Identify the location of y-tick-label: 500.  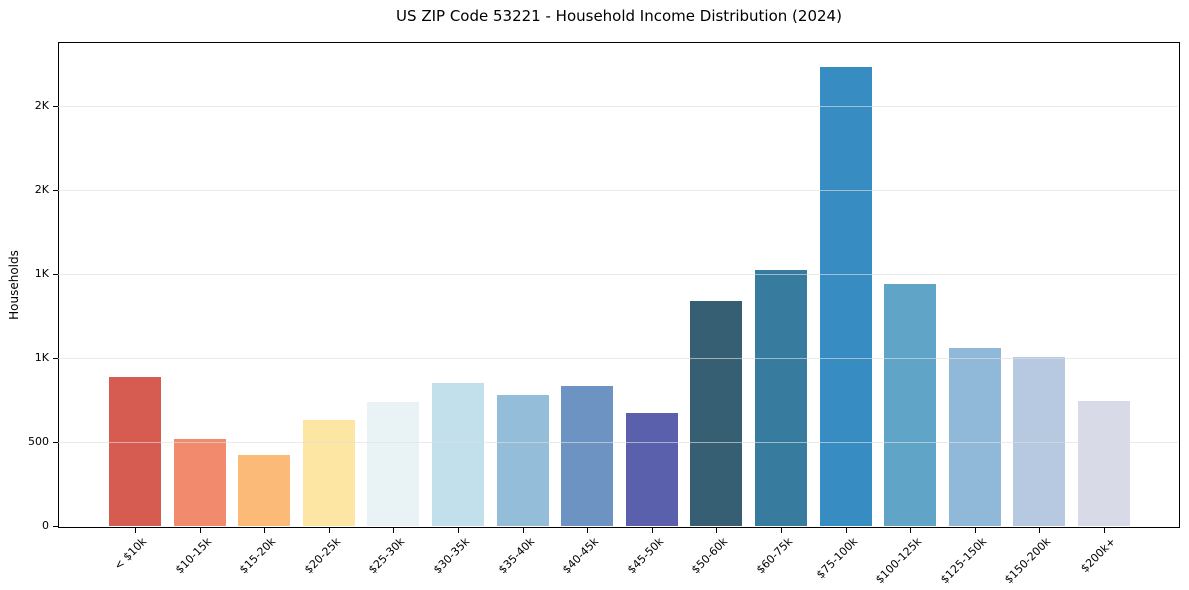
(38, 441).